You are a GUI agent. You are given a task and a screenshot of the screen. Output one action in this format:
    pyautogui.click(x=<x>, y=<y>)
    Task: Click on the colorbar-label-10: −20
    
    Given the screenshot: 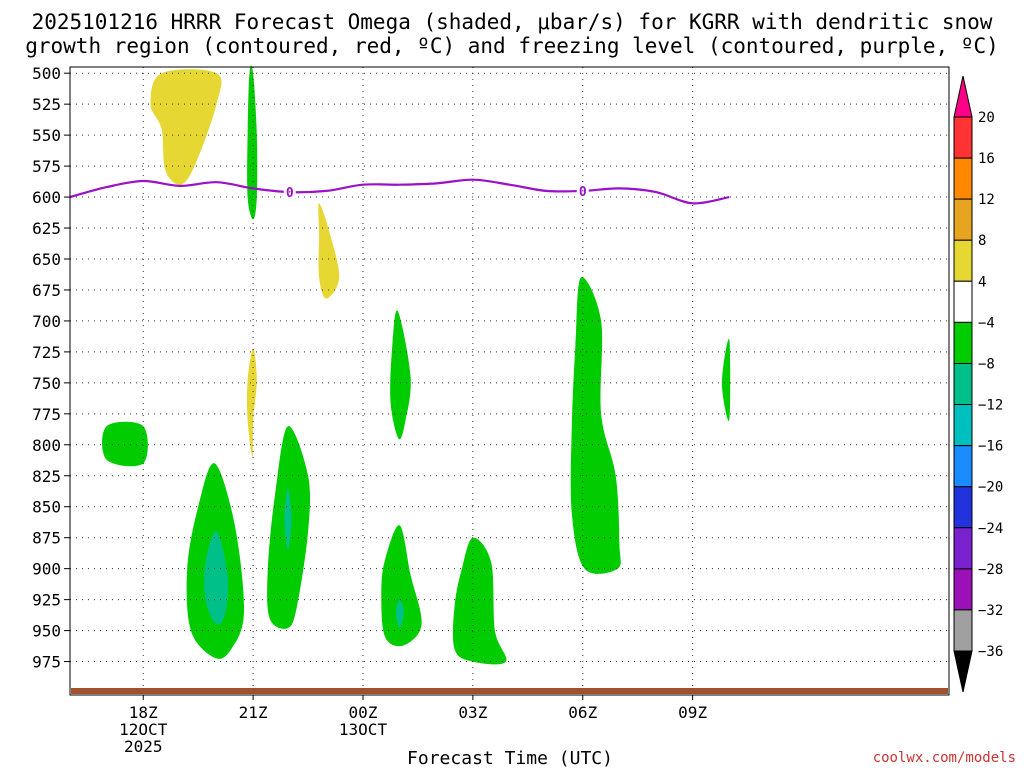 What is the action you would take?
    pyautogui.click(x=990, y=488)
    